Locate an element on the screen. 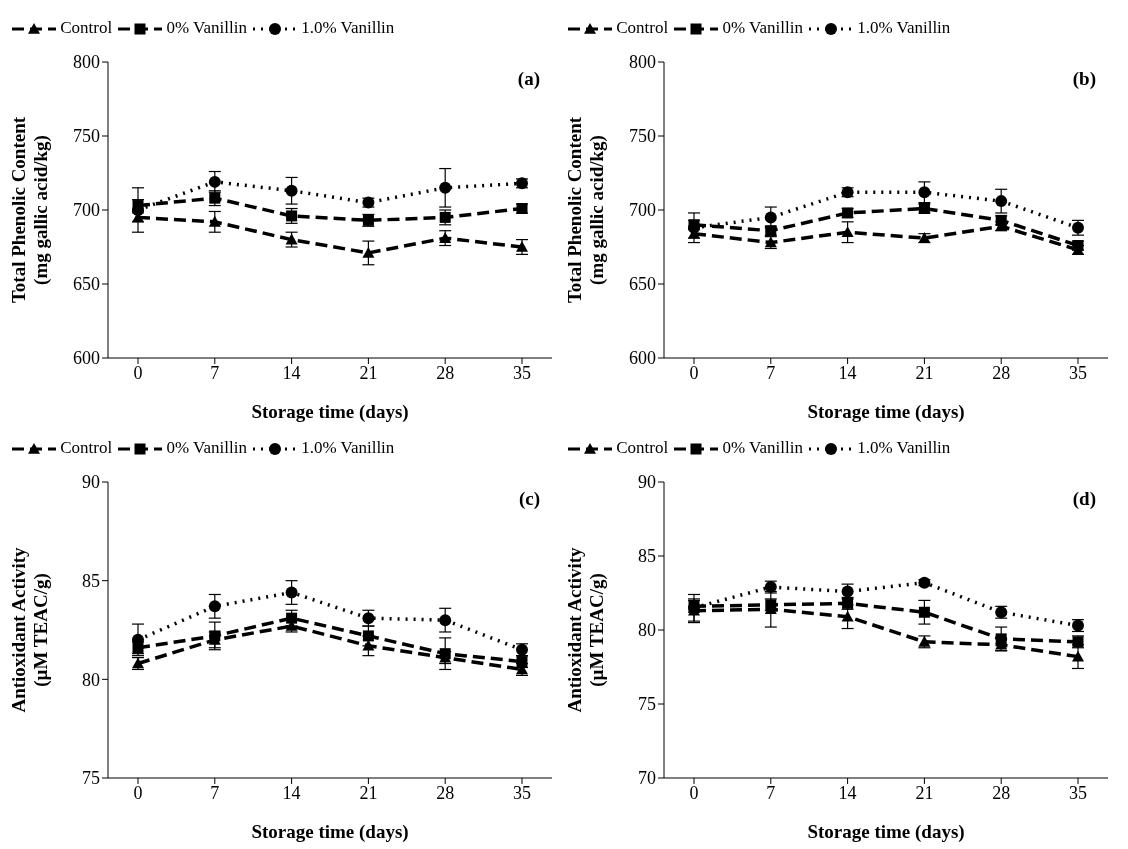 The width and height of the screenshot is (1128, 849). annotation: (c) is located at coordinates (529, 499).